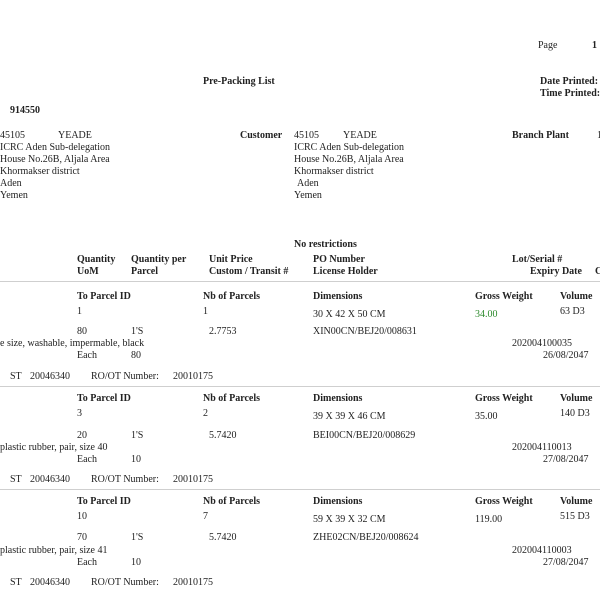  Describe the element at coordinates (249, 271) in the screenshot. I see `col-custom-transit: Custom / Transit #` at that location.